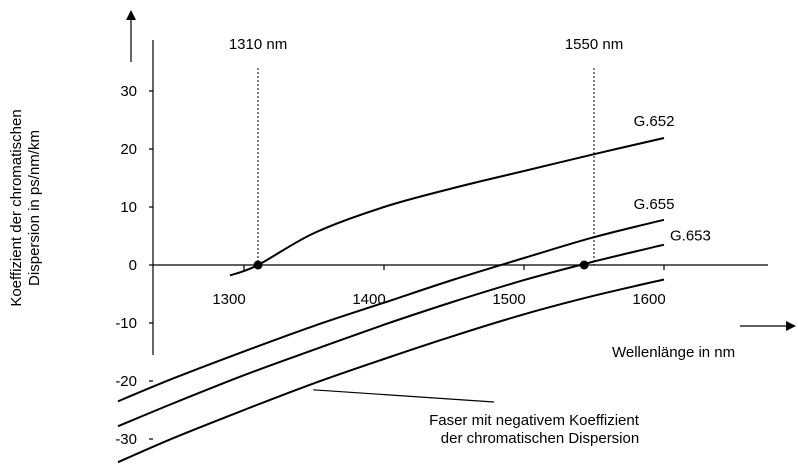 The width and height of the screenshot is (798, 469). I want to click on annotation-leader-line, so click(404, 396).